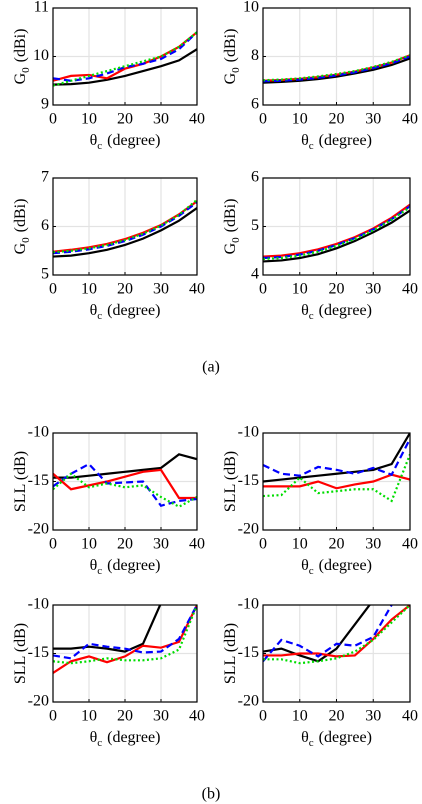 This screenshot has height=804, width=422. What do you see at coordinates (41, 8) in the screenshot?
I see `y-tick-label: 11` at bounding box center [41, 8].